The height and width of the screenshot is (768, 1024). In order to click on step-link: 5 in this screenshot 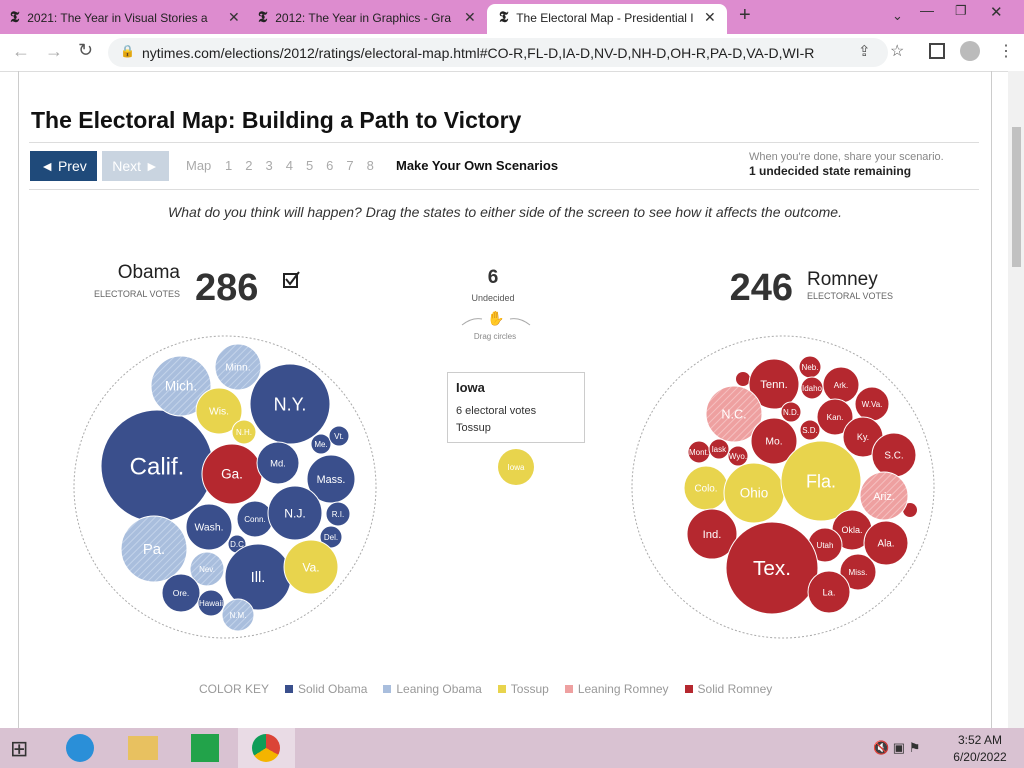, I will do `click(309, 165)`.